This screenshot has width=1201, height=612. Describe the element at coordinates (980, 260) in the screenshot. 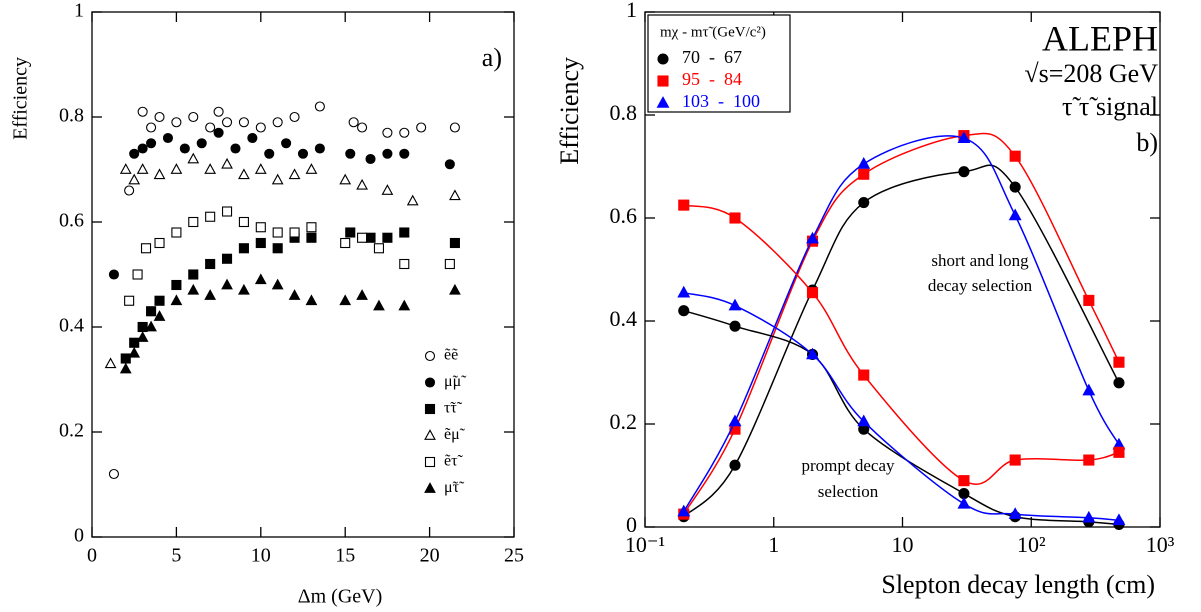

I see `annotation: short and long` at that location.